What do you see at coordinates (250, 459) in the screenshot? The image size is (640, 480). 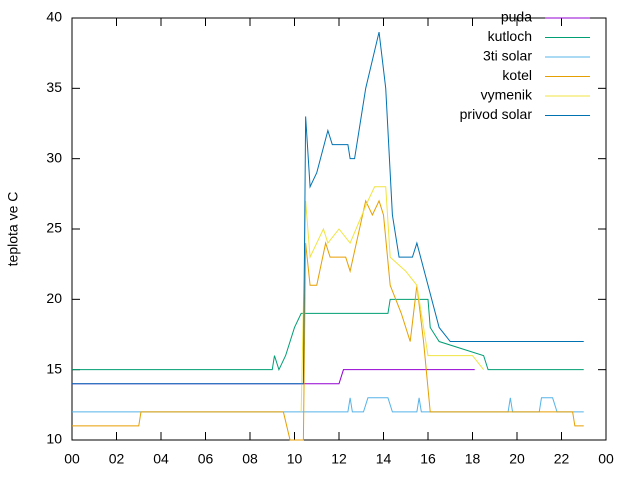 I see `x-tick-label: 08` at bounding box center [250, 459].